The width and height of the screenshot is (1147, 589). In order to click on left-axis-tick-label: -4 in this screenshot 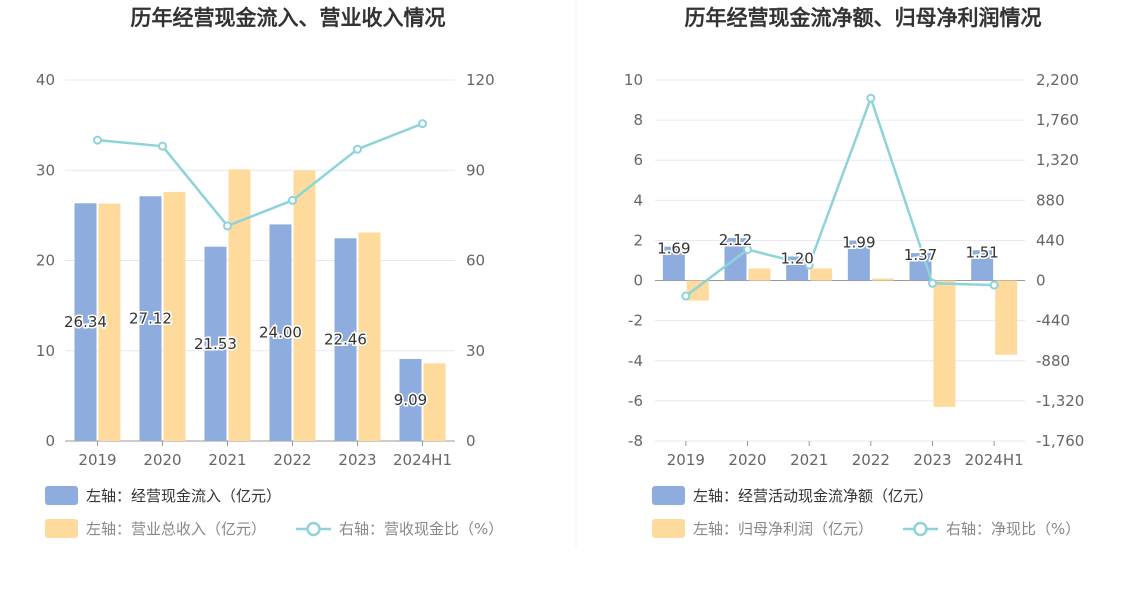, I will do `click(635, 361)`.